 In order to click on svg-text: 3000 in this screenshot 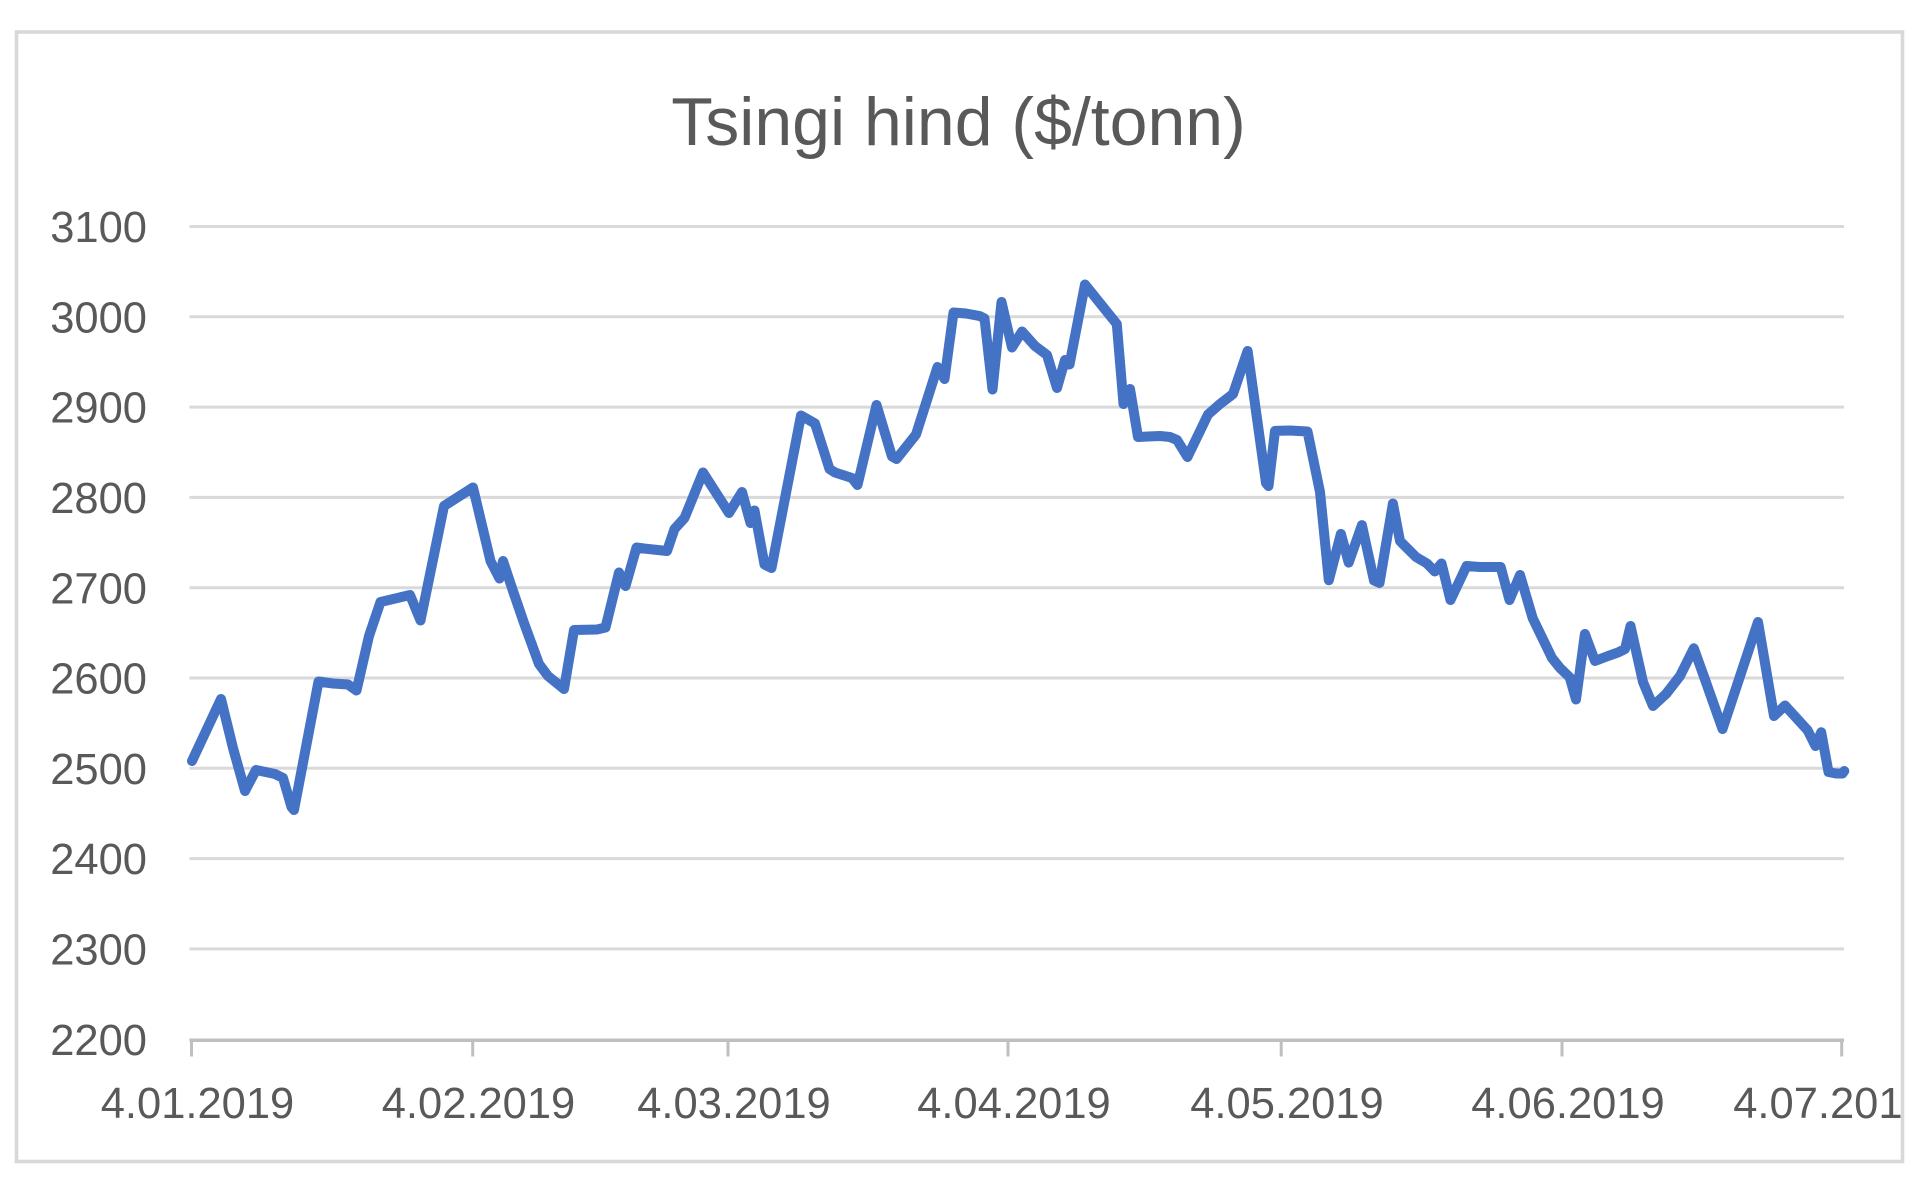, I will do `click(98, 318)`.